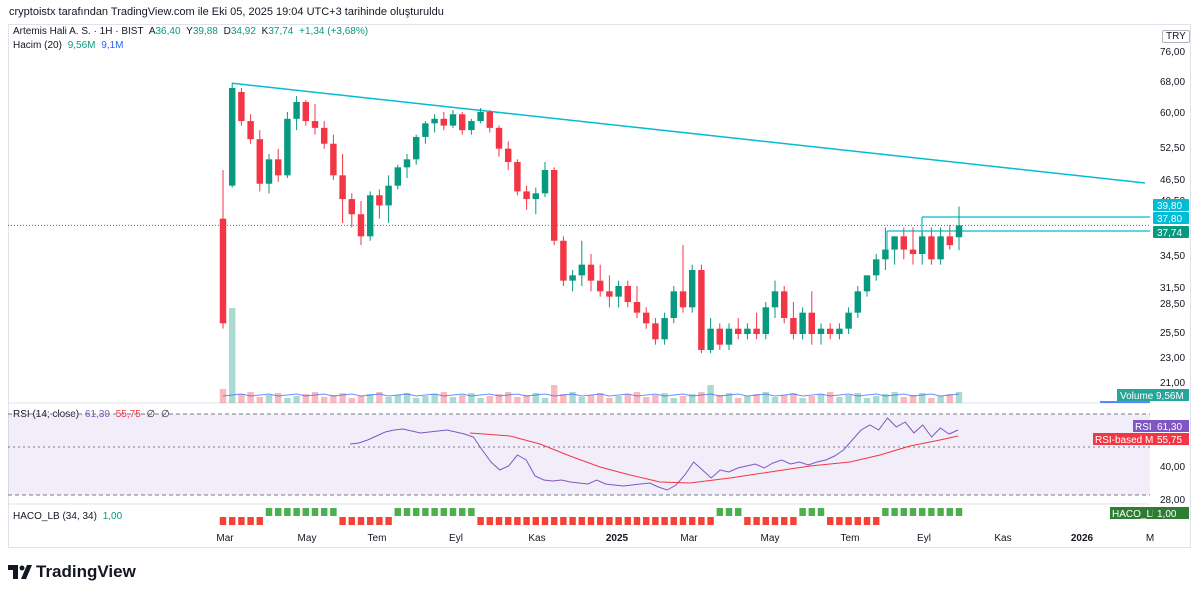  What do you see at coordinates (1172, 383) in the screenshot?
I see `price-axis-tick: 21,00` at bounding box center [1172, 383].